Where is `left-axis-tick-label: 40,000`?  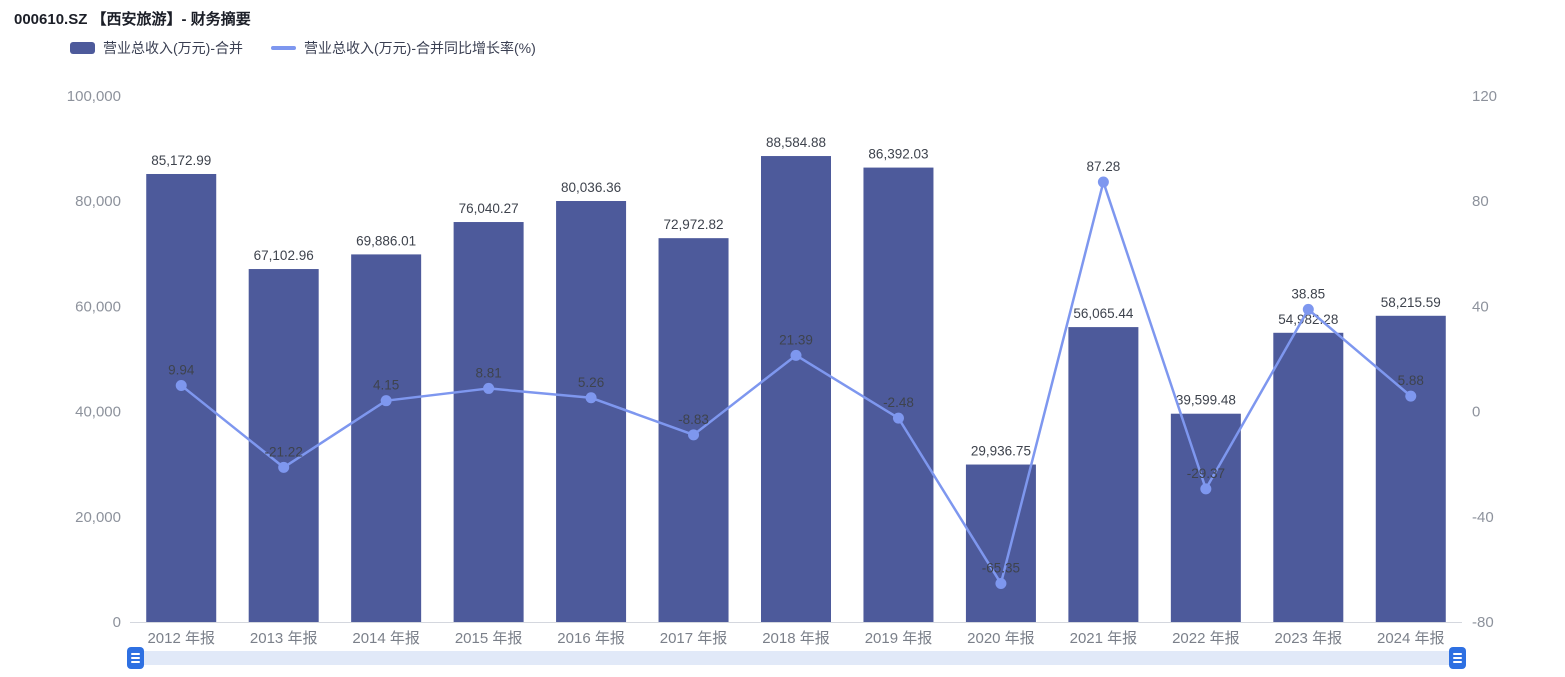
left-axis-tick-label: 40,000 is located at coordinates (98, 412).